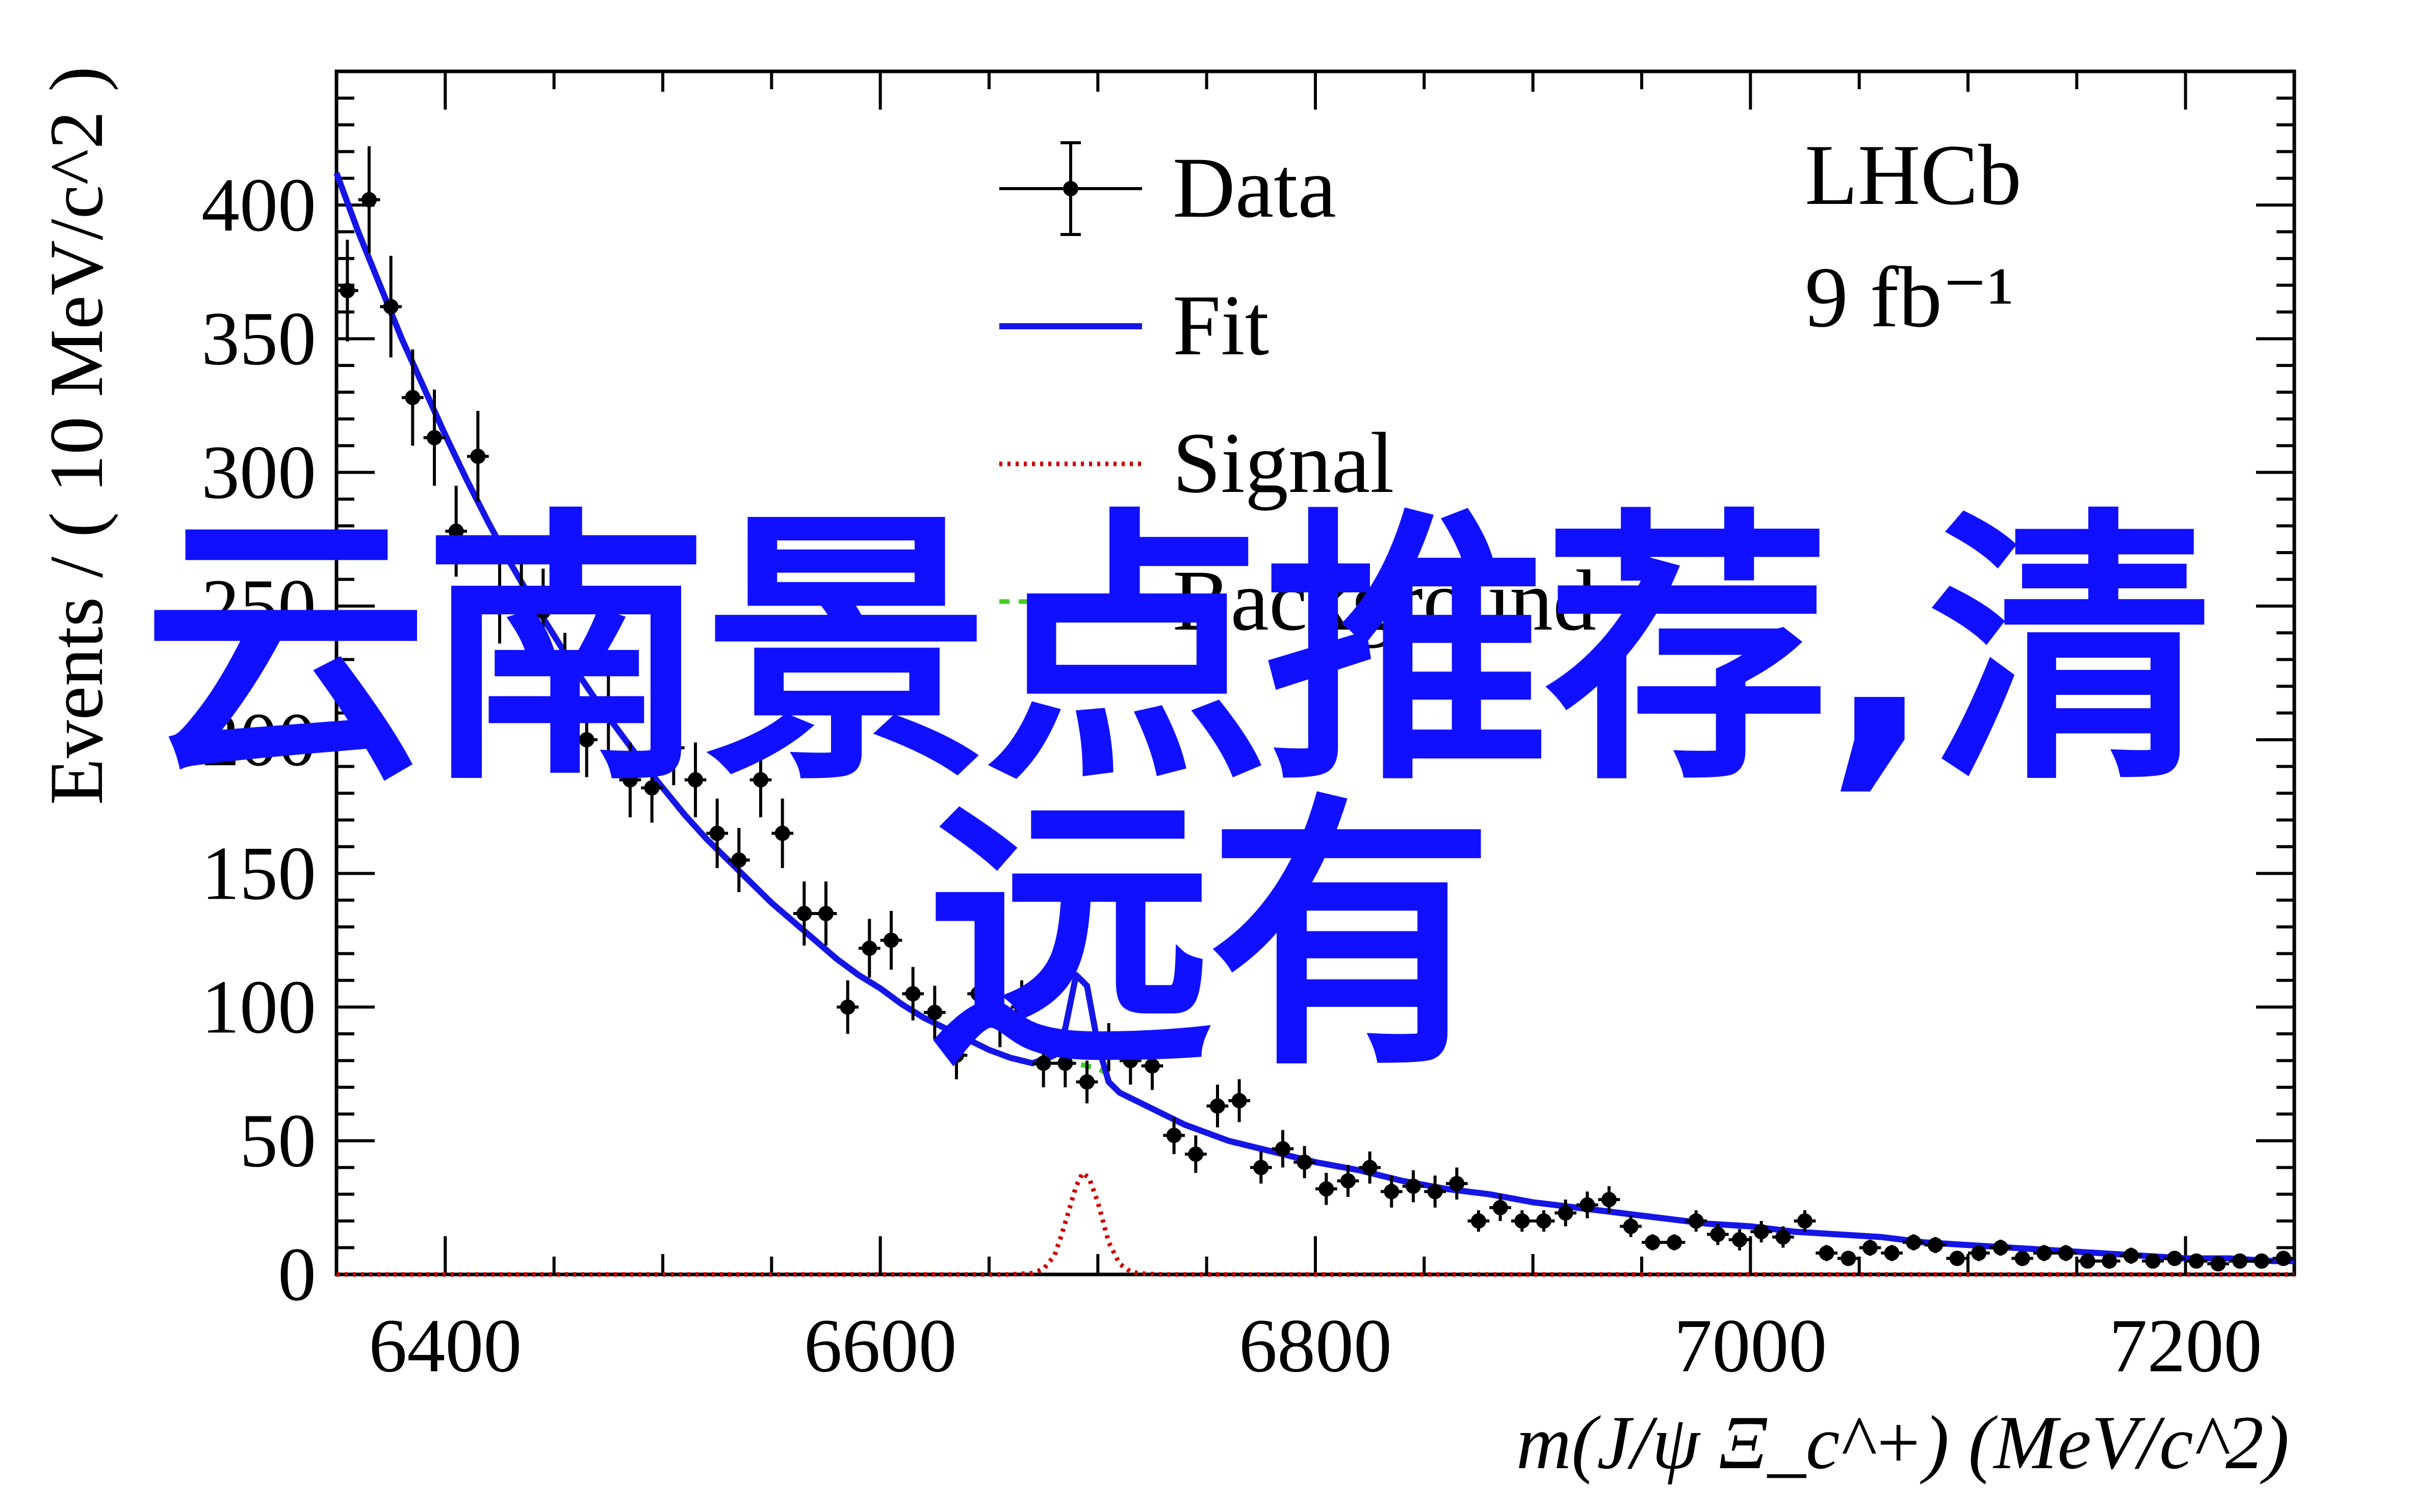  What do you see at coordinates (1914, 175) in the screenshot?
I see `experiment-label: LHCb` at bounding box center [1914, 175].